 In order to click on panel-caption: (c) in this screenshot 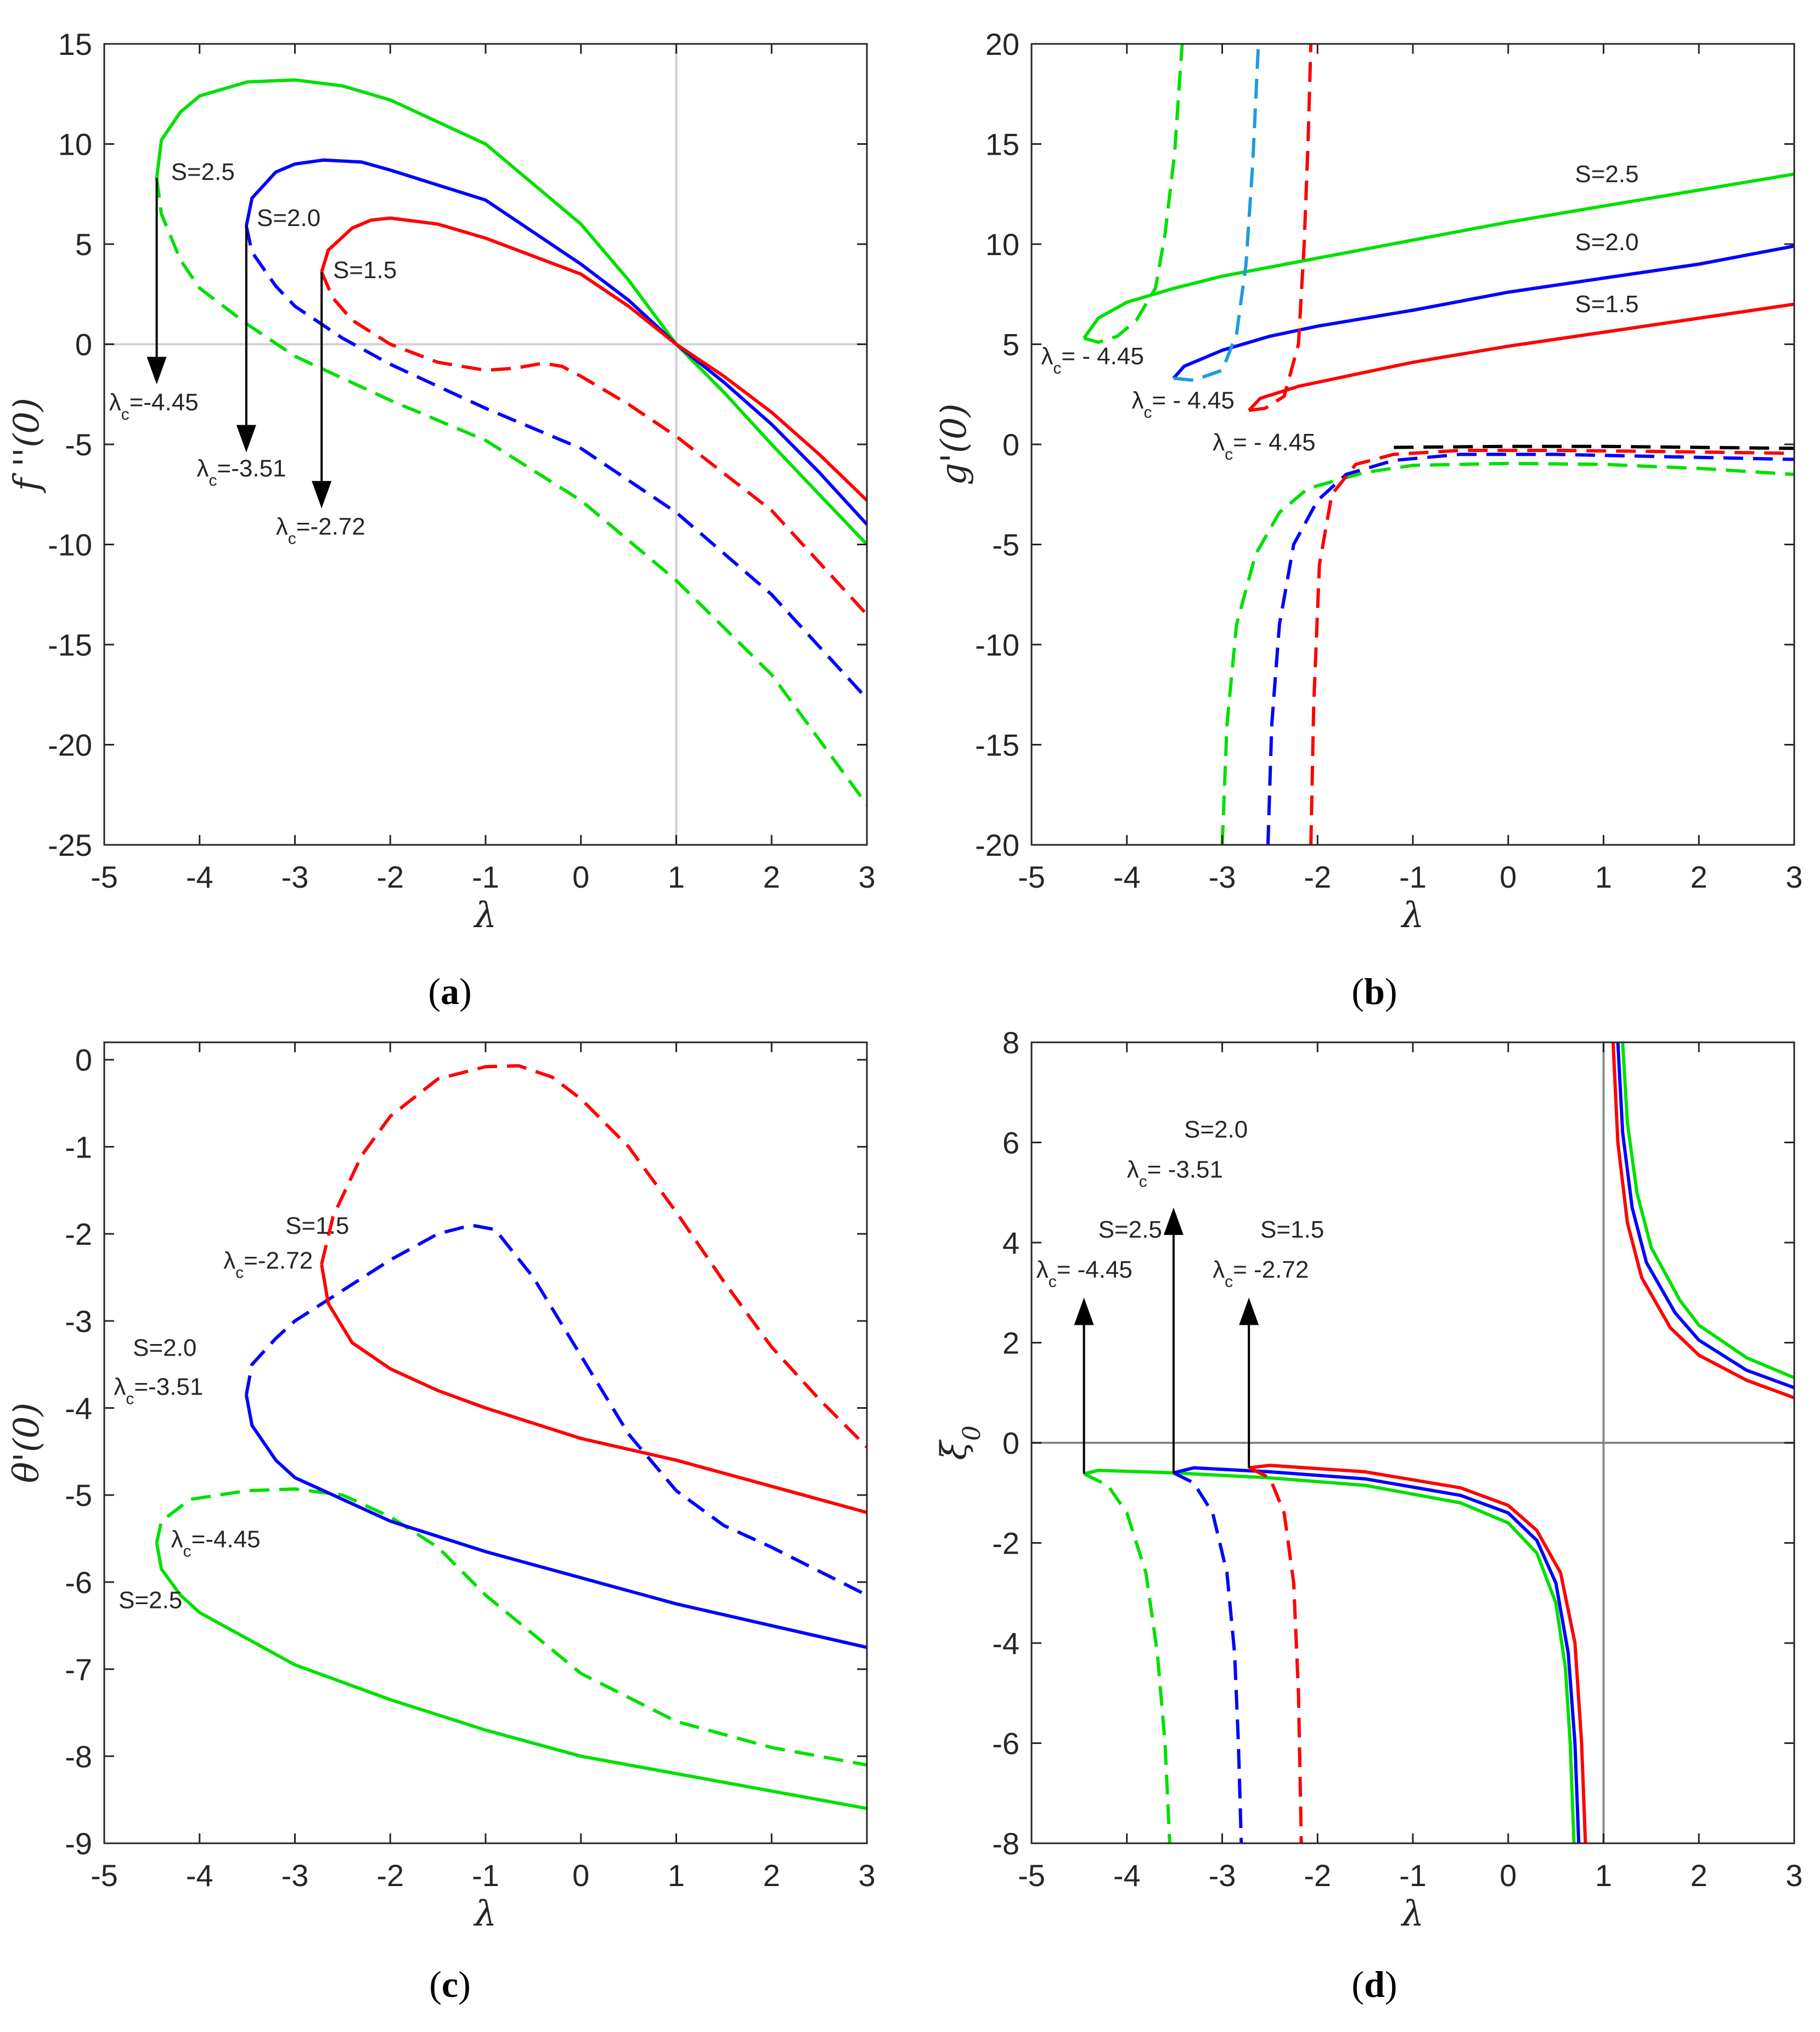, I will do `click(450, 1984)`.